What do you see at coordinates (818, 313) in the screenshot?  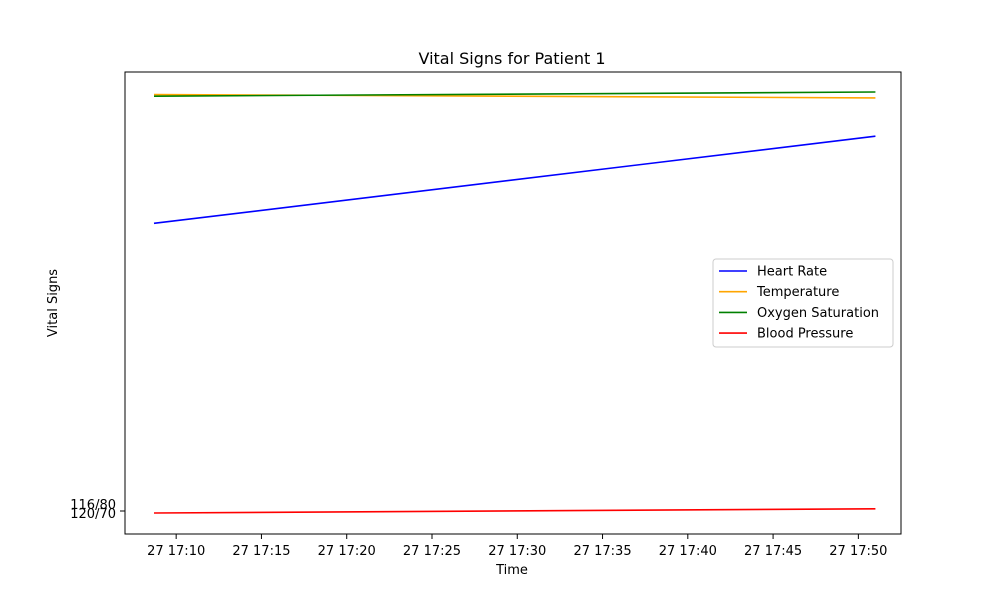 I see `legend-label: Oxygen Saturation` at bounding box center [818, 313].